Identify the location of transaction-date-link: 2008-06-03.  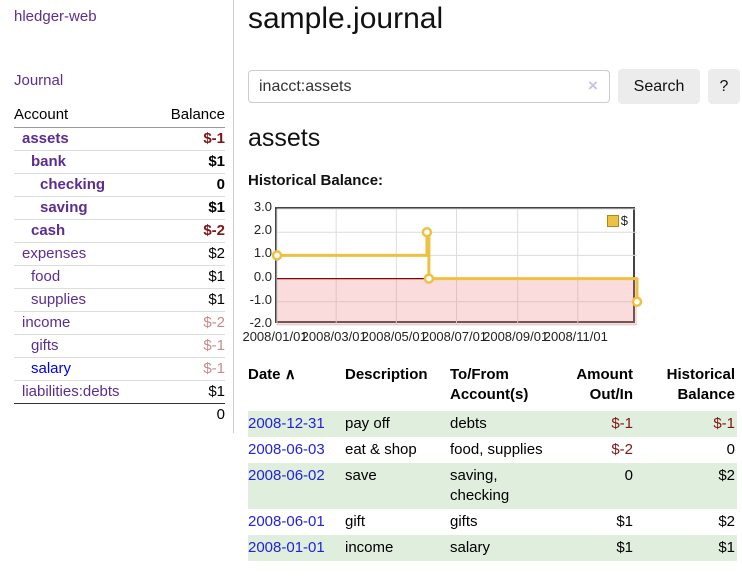
(286, 449).